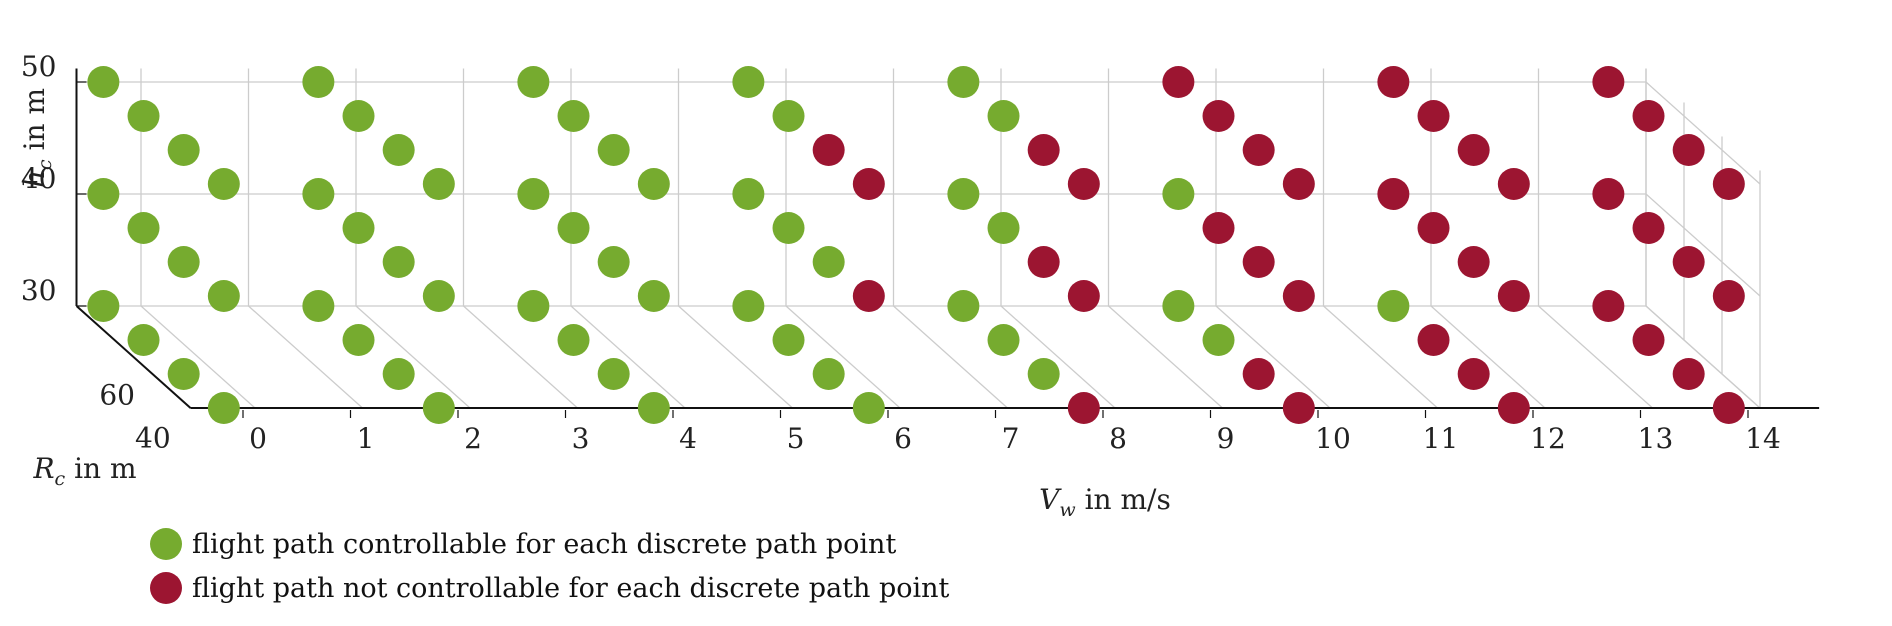 The image size is (1892, 626). I want to click on h-axis-label: hc in m, so click(37, 138).